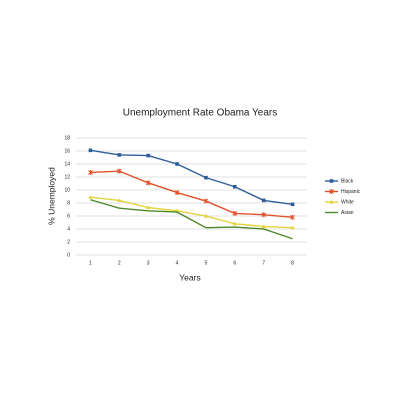  I want to click on y-tick-label: 0, so click(68, 255).